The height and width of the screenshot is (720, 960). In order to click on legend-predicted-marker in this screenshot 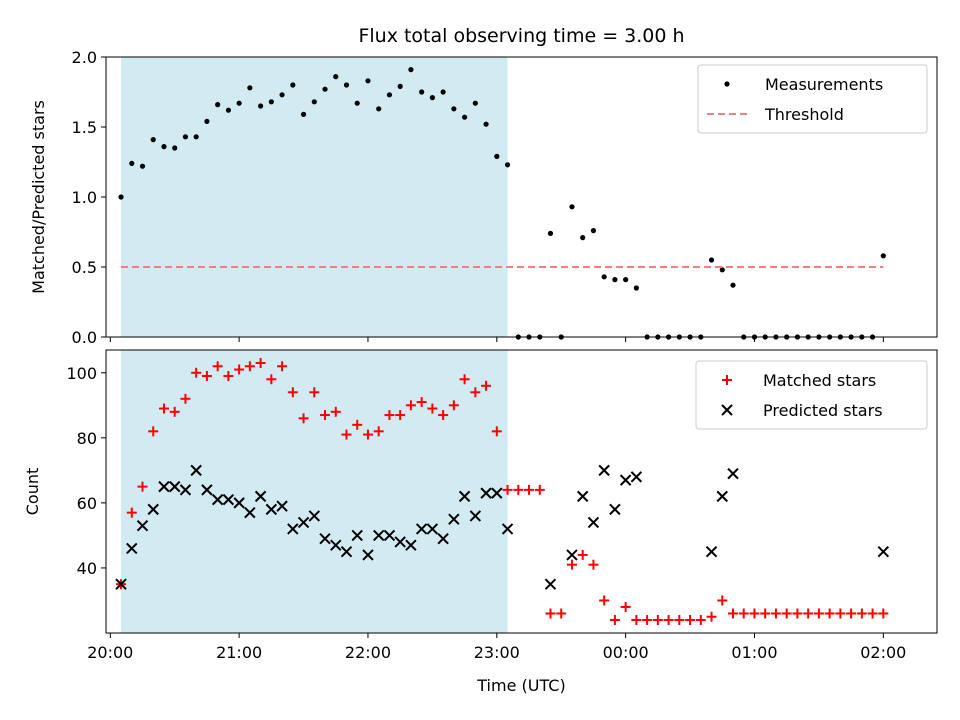, I will do `click(727, 410)`.